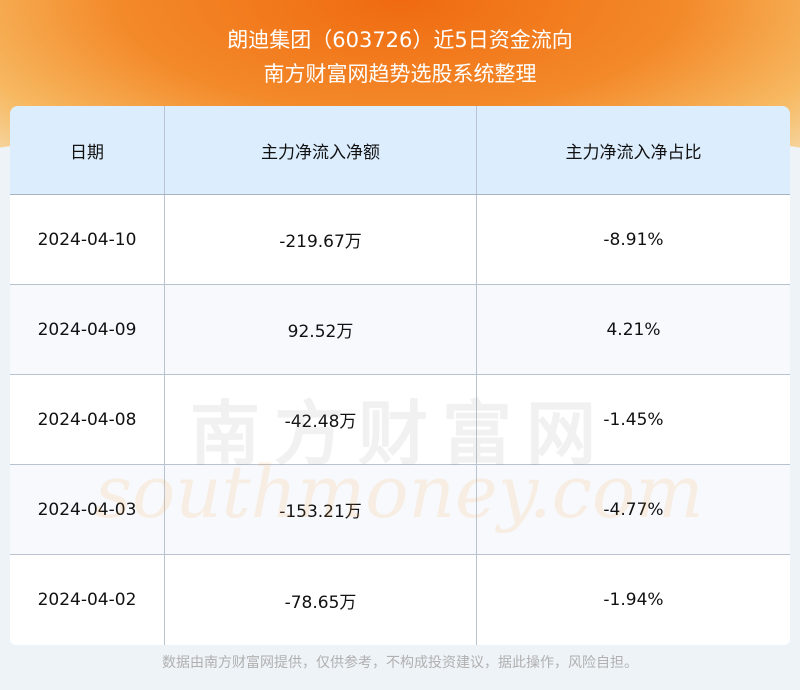 This screenshot has width=800, height=690. What do you see at coordinates (321, 239) in the screenshot?
I see `net-amount-cell: -219.67万` at bounding box center [321, 239].